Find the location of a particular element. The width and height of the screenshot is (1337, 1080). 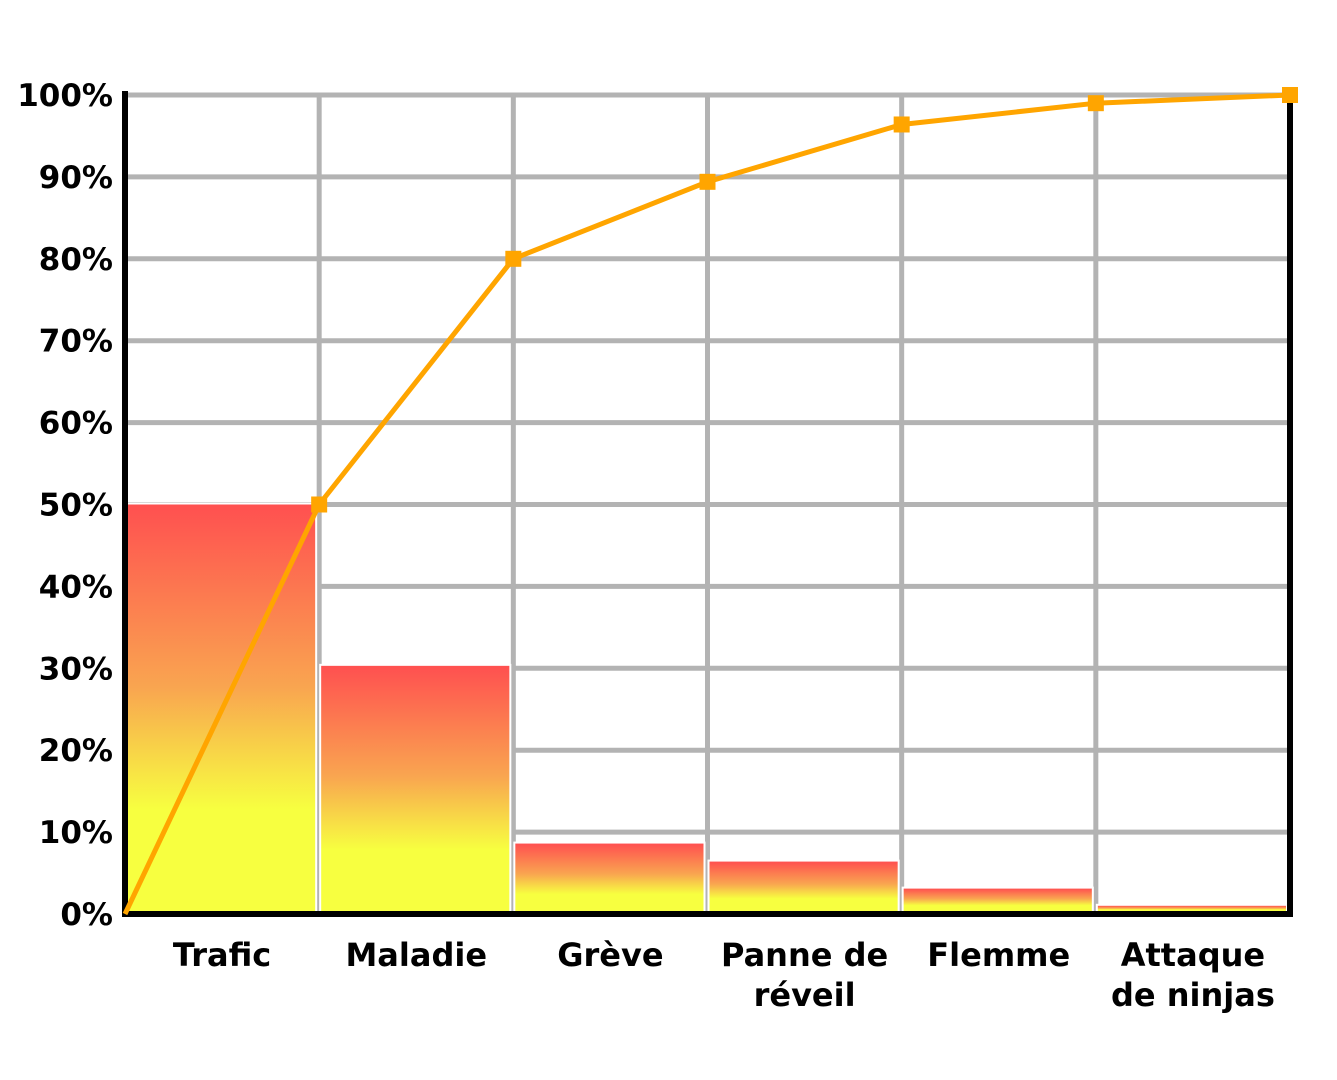

y-tick-label: 20% is located at coordinates (76, 751).